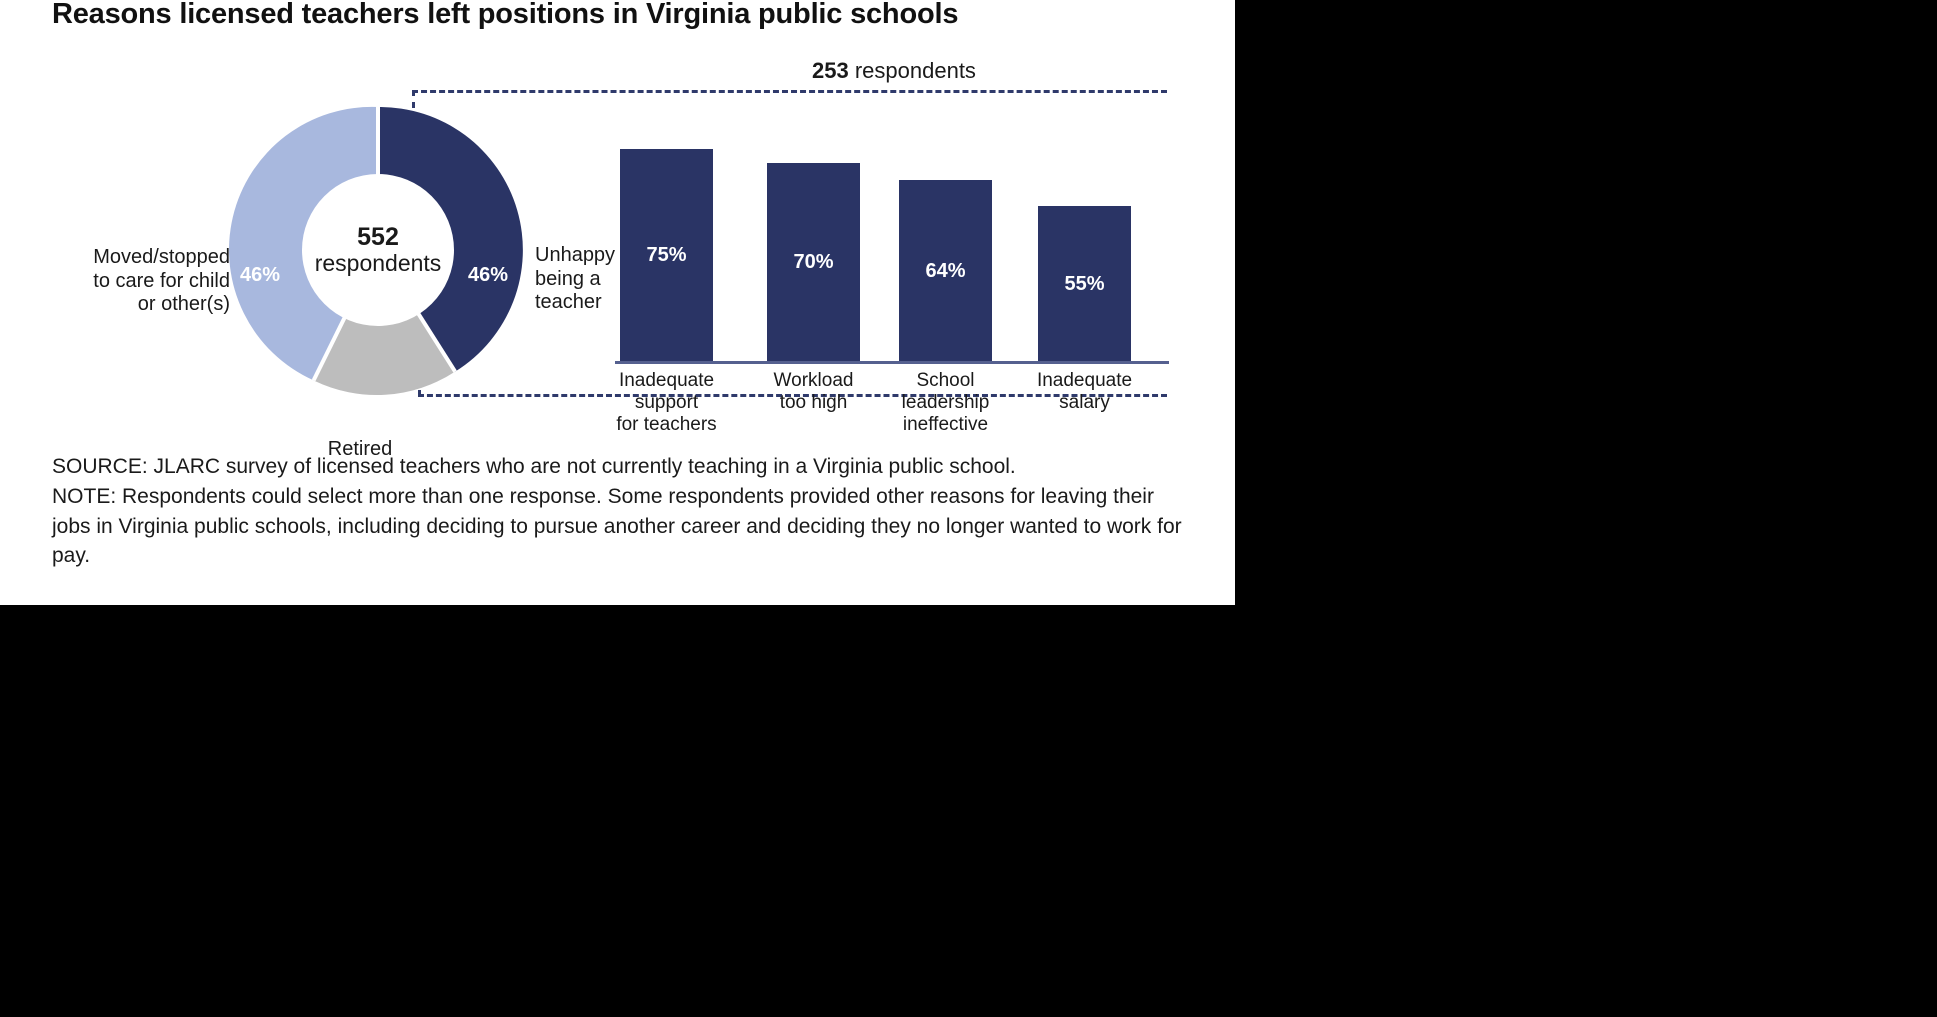 The width and height of the screenshot is (1937, 1017). I want to click on bar-value-3: 55%, so click(1084, 283).